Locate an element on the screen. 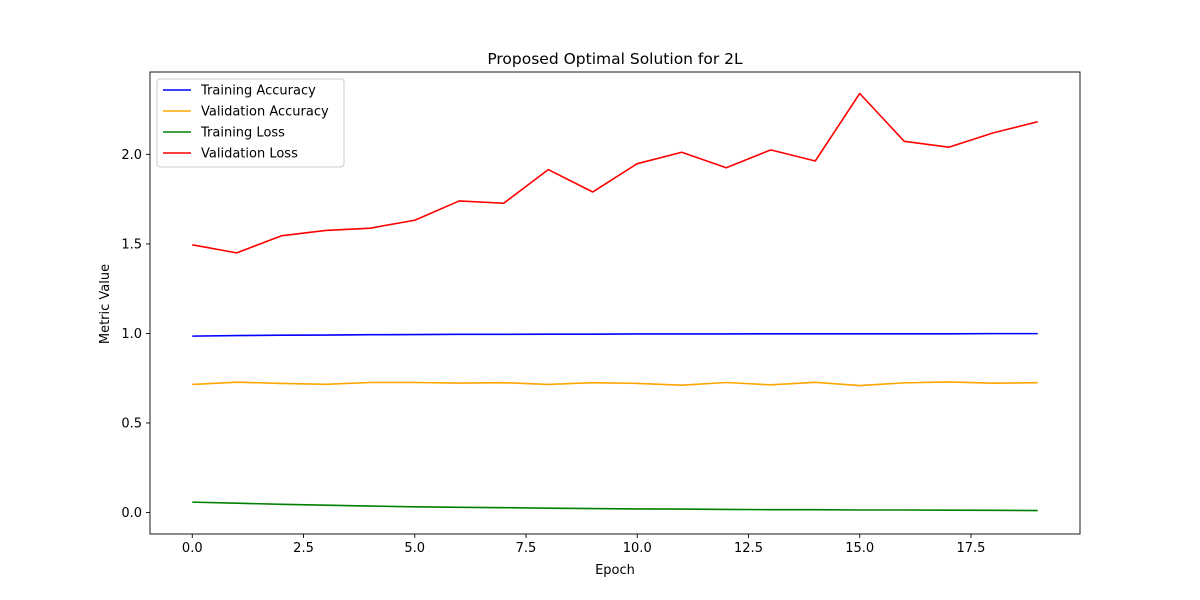  legend-label: Training Accuracy is located at coordinates (258, 91).